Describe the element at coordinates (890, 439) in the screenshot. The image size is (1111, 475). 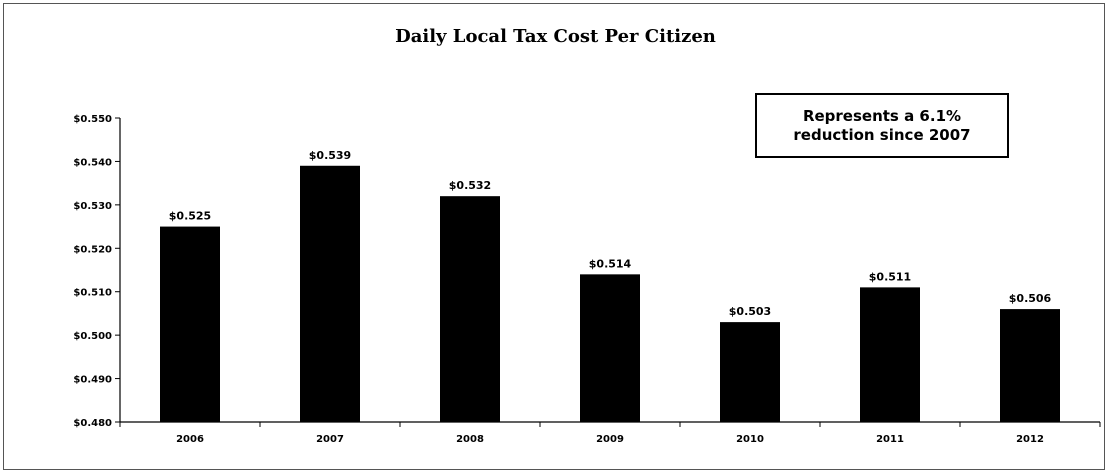
I see `x-tick-label-2011: 2011` at that location.